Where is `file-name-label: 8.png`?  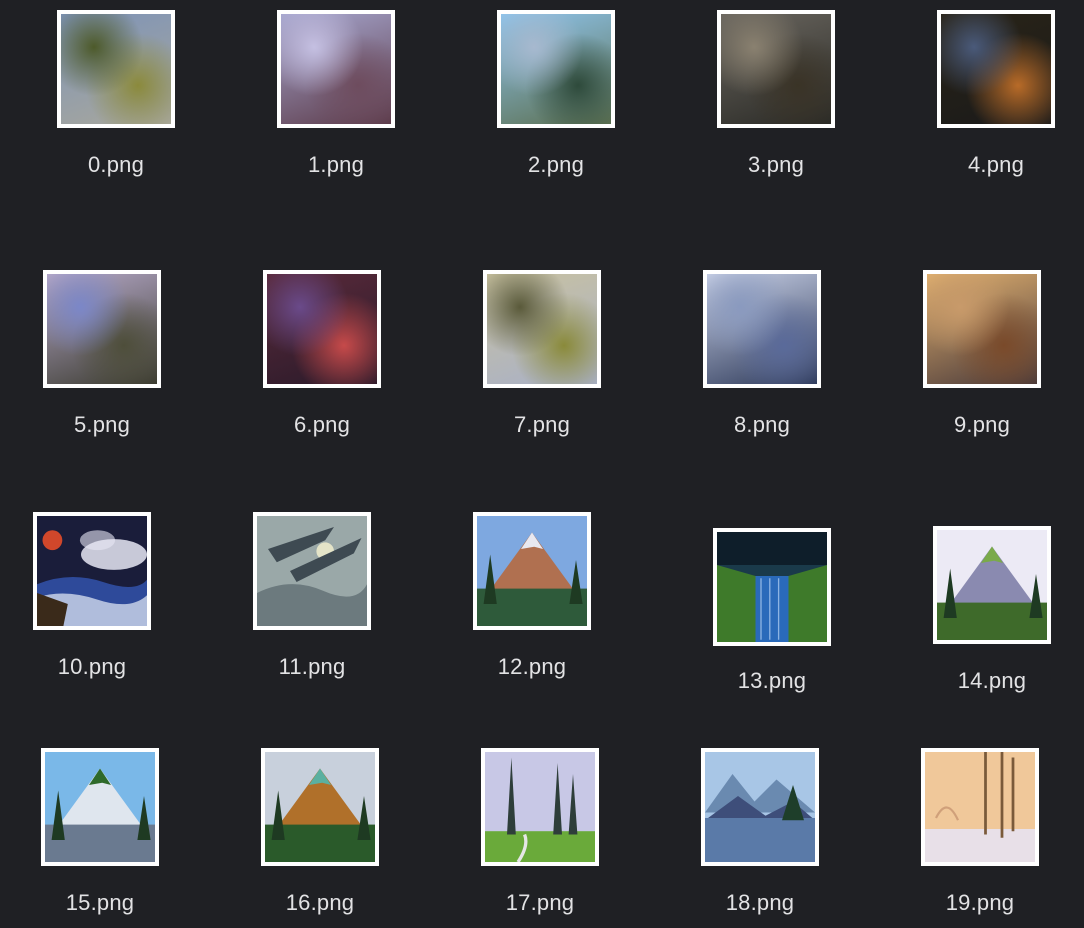
file-name-label: 8.png is located at coordinates (762, 424).